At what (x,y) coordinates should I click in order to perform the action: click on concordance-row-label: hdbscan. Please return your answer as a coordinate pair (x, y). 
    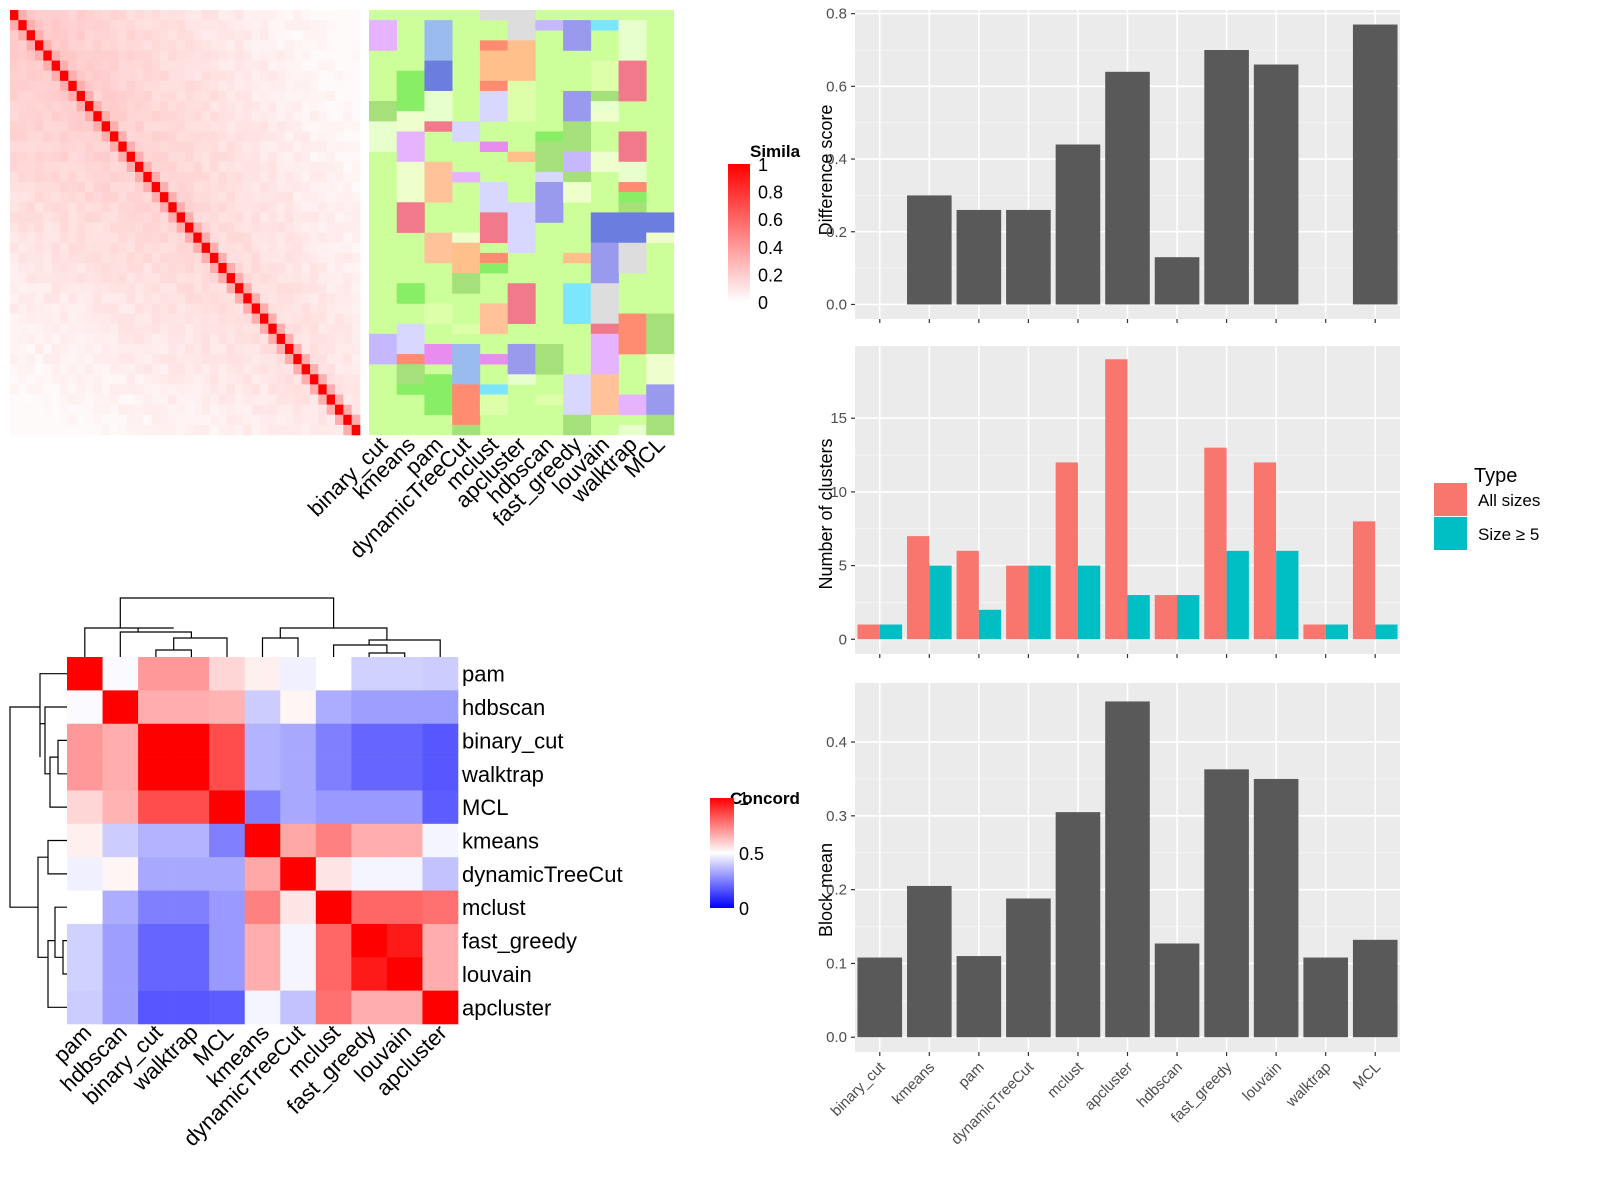
    Looking at the image, I should click on (503, 707).